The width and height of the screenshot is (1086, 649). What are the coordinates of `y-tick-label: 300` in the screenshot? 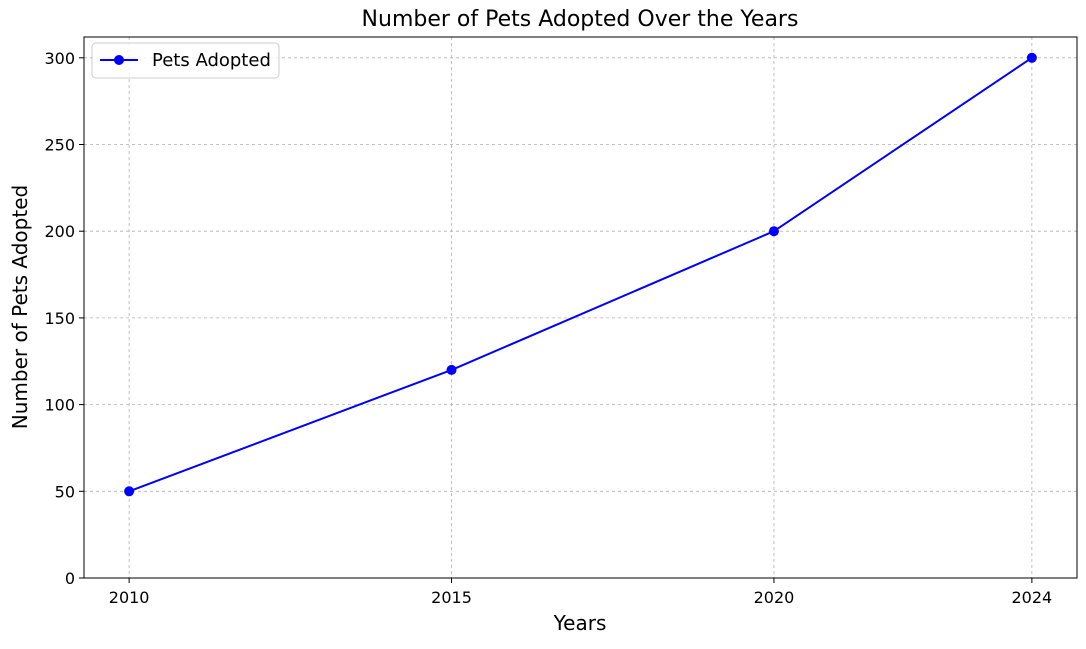 It's located at (59, 58).